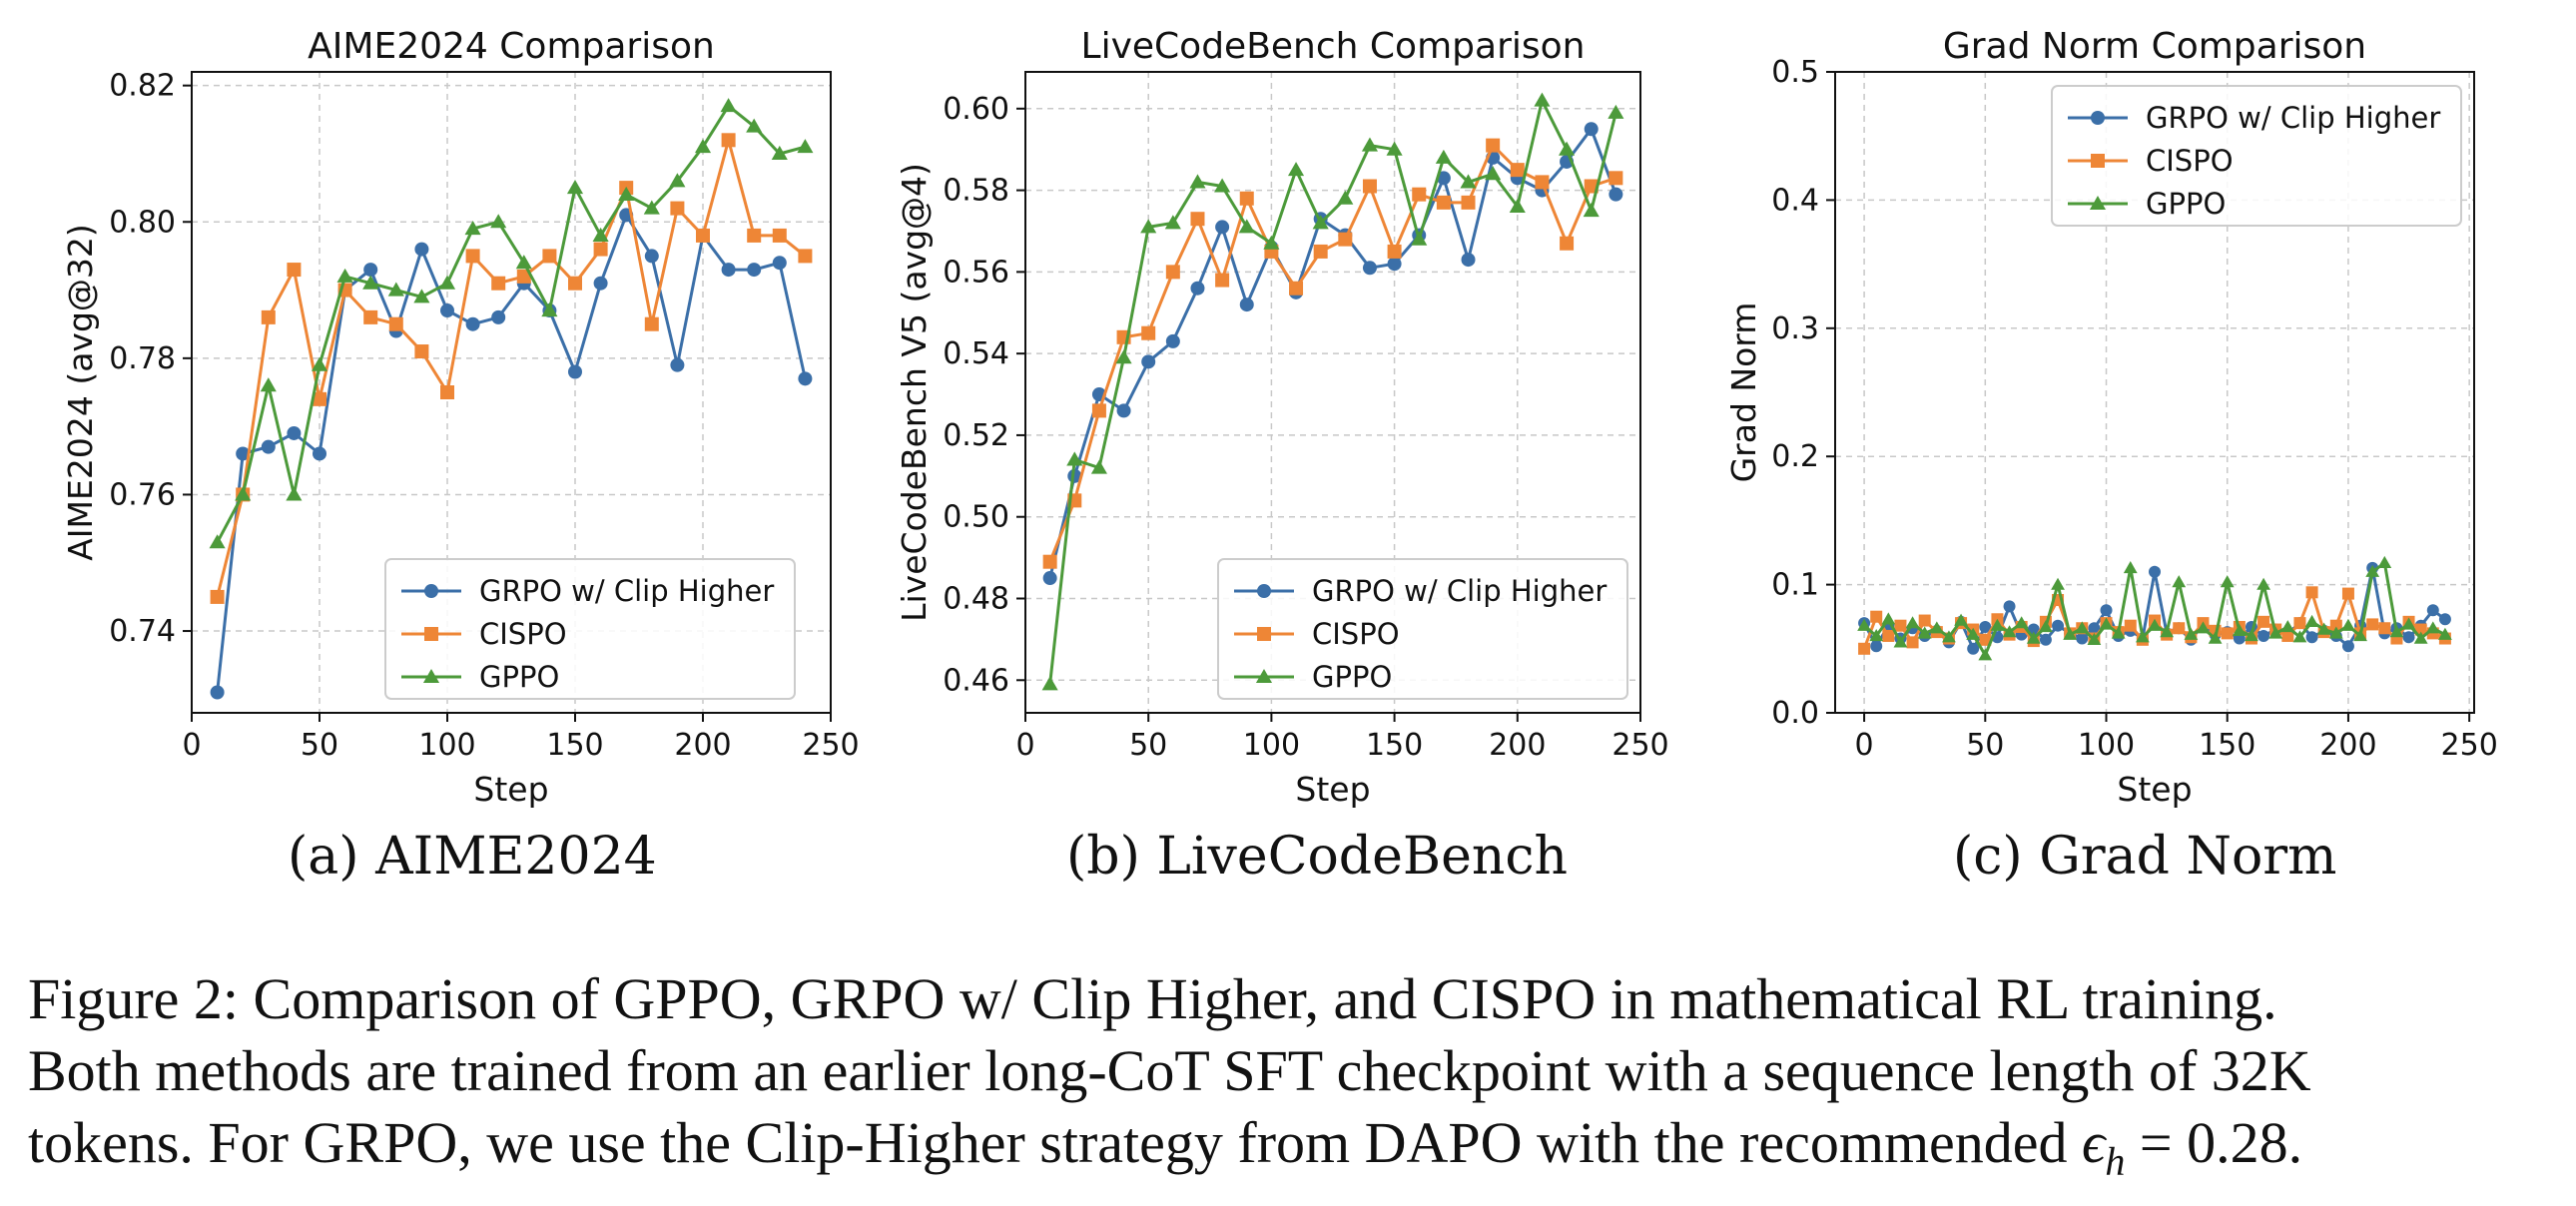 The height and width of the screenshot is (1206, 2576). I want to click on y-tick-label: 0.1, so click(1795, 586).